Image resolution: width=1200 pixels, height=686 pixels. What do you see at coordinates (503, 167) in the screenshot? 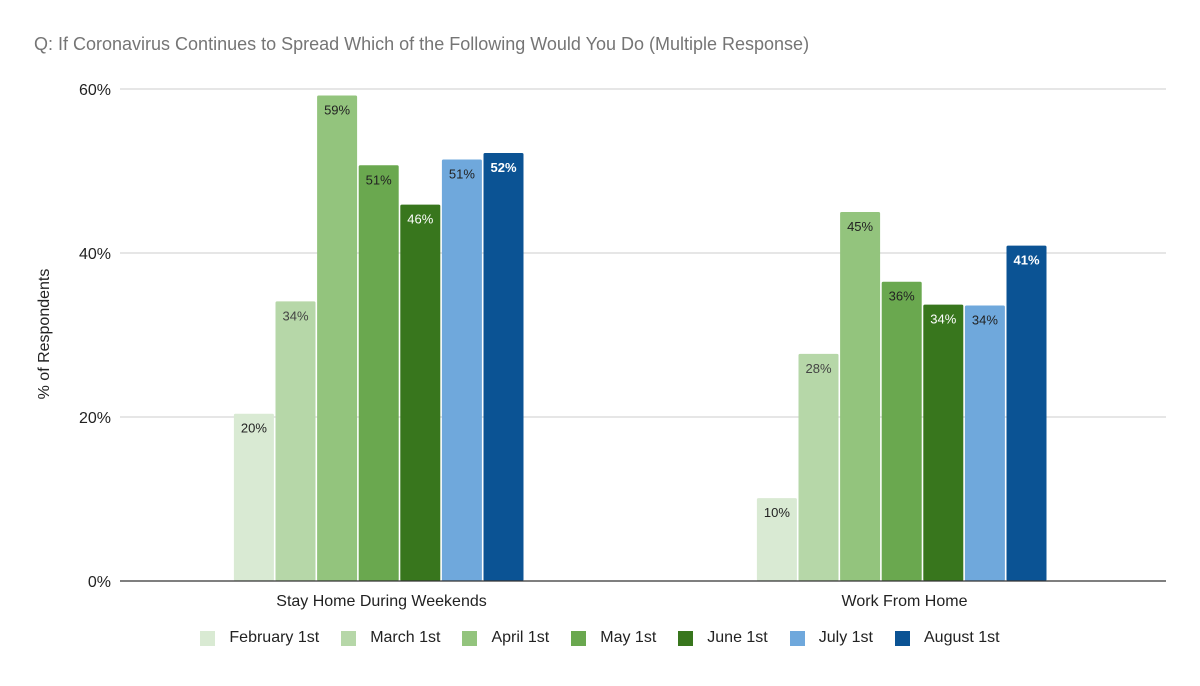
I see `data-label: 52%` at bounding box center [503, 167].